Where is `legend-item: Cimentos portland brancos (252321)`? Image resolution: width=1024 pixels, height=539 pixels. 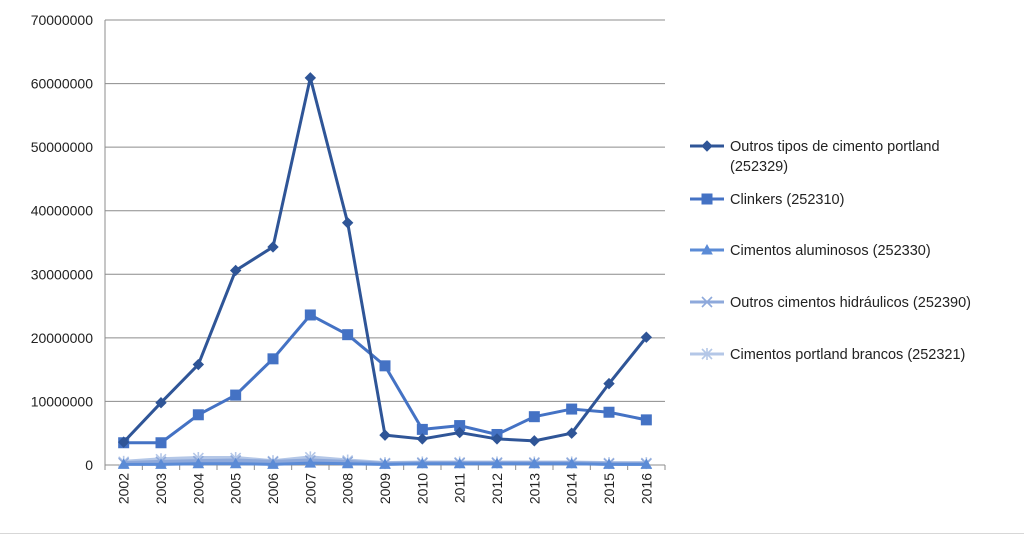
legend-item: Cimentos portland brancos (252321) is located at coordinates (827, 355).